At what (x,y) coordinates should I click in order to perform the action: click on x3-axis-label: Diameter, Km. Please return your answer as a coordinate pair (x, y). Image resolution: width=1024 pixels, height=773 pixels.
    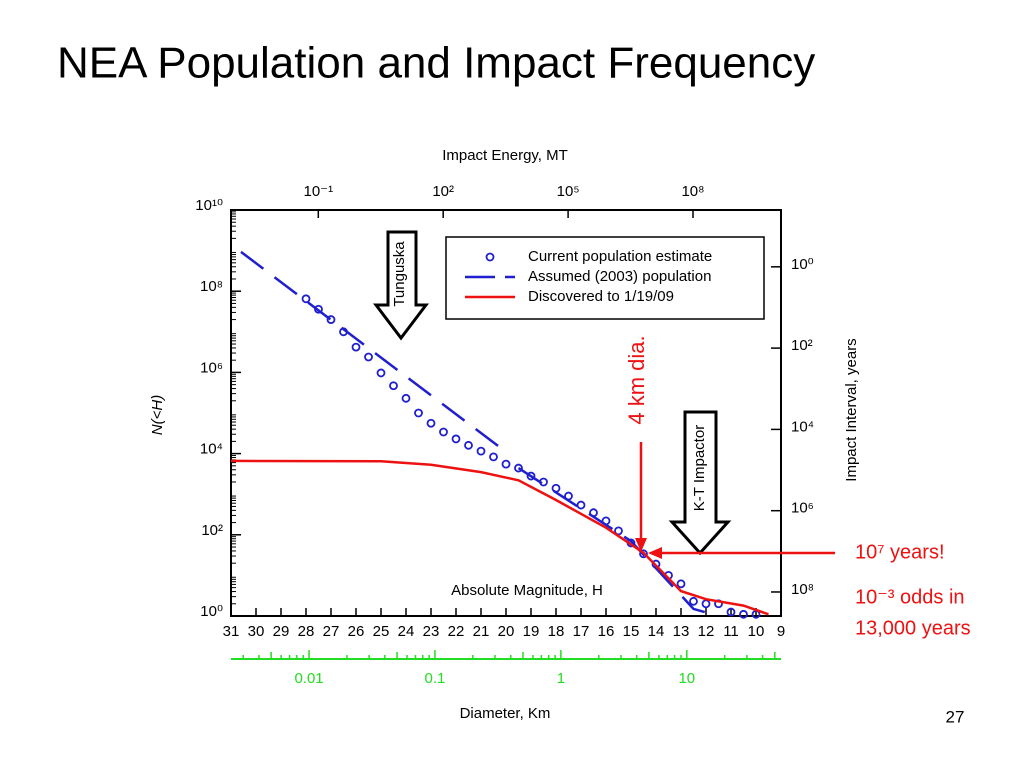
    Looking at the image, I should click on (505, 713).